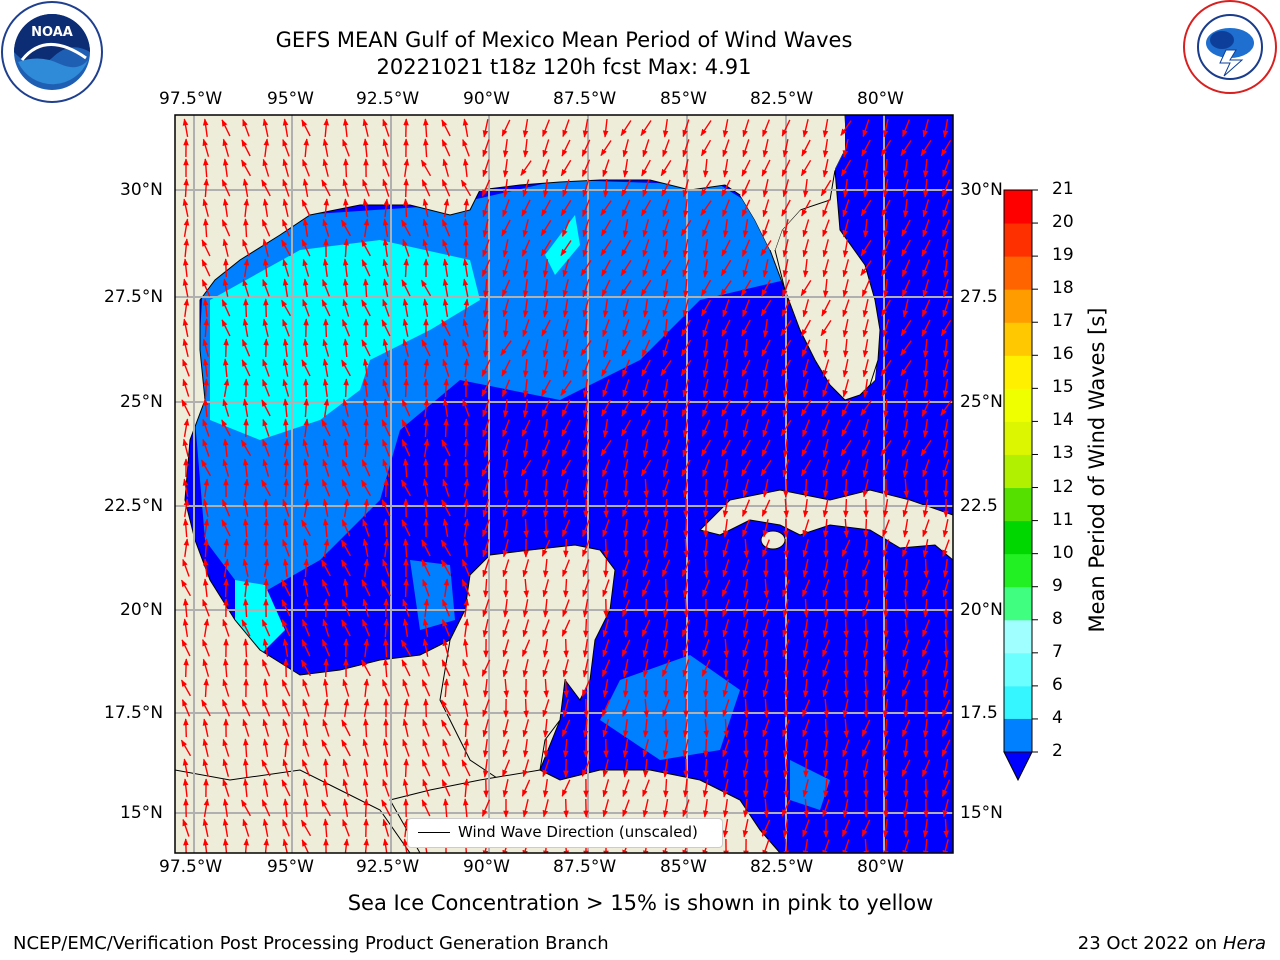 Image resolution: width=1280 pixels, height=960 pixels. Describe the element at coordinates (1057, 751) in the screenshot. I see `colorbar-tick-label: 2` at that location.